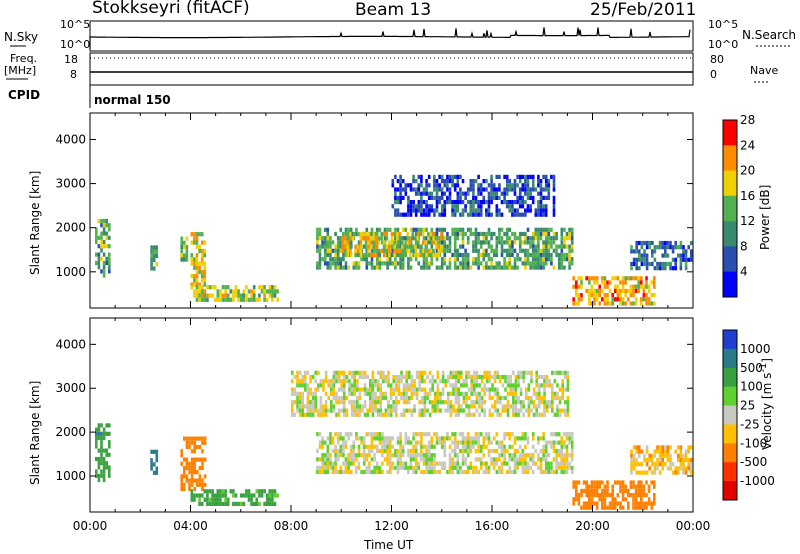  I want to click on velocity-colorbar-tick: -100, so click(753, 443).